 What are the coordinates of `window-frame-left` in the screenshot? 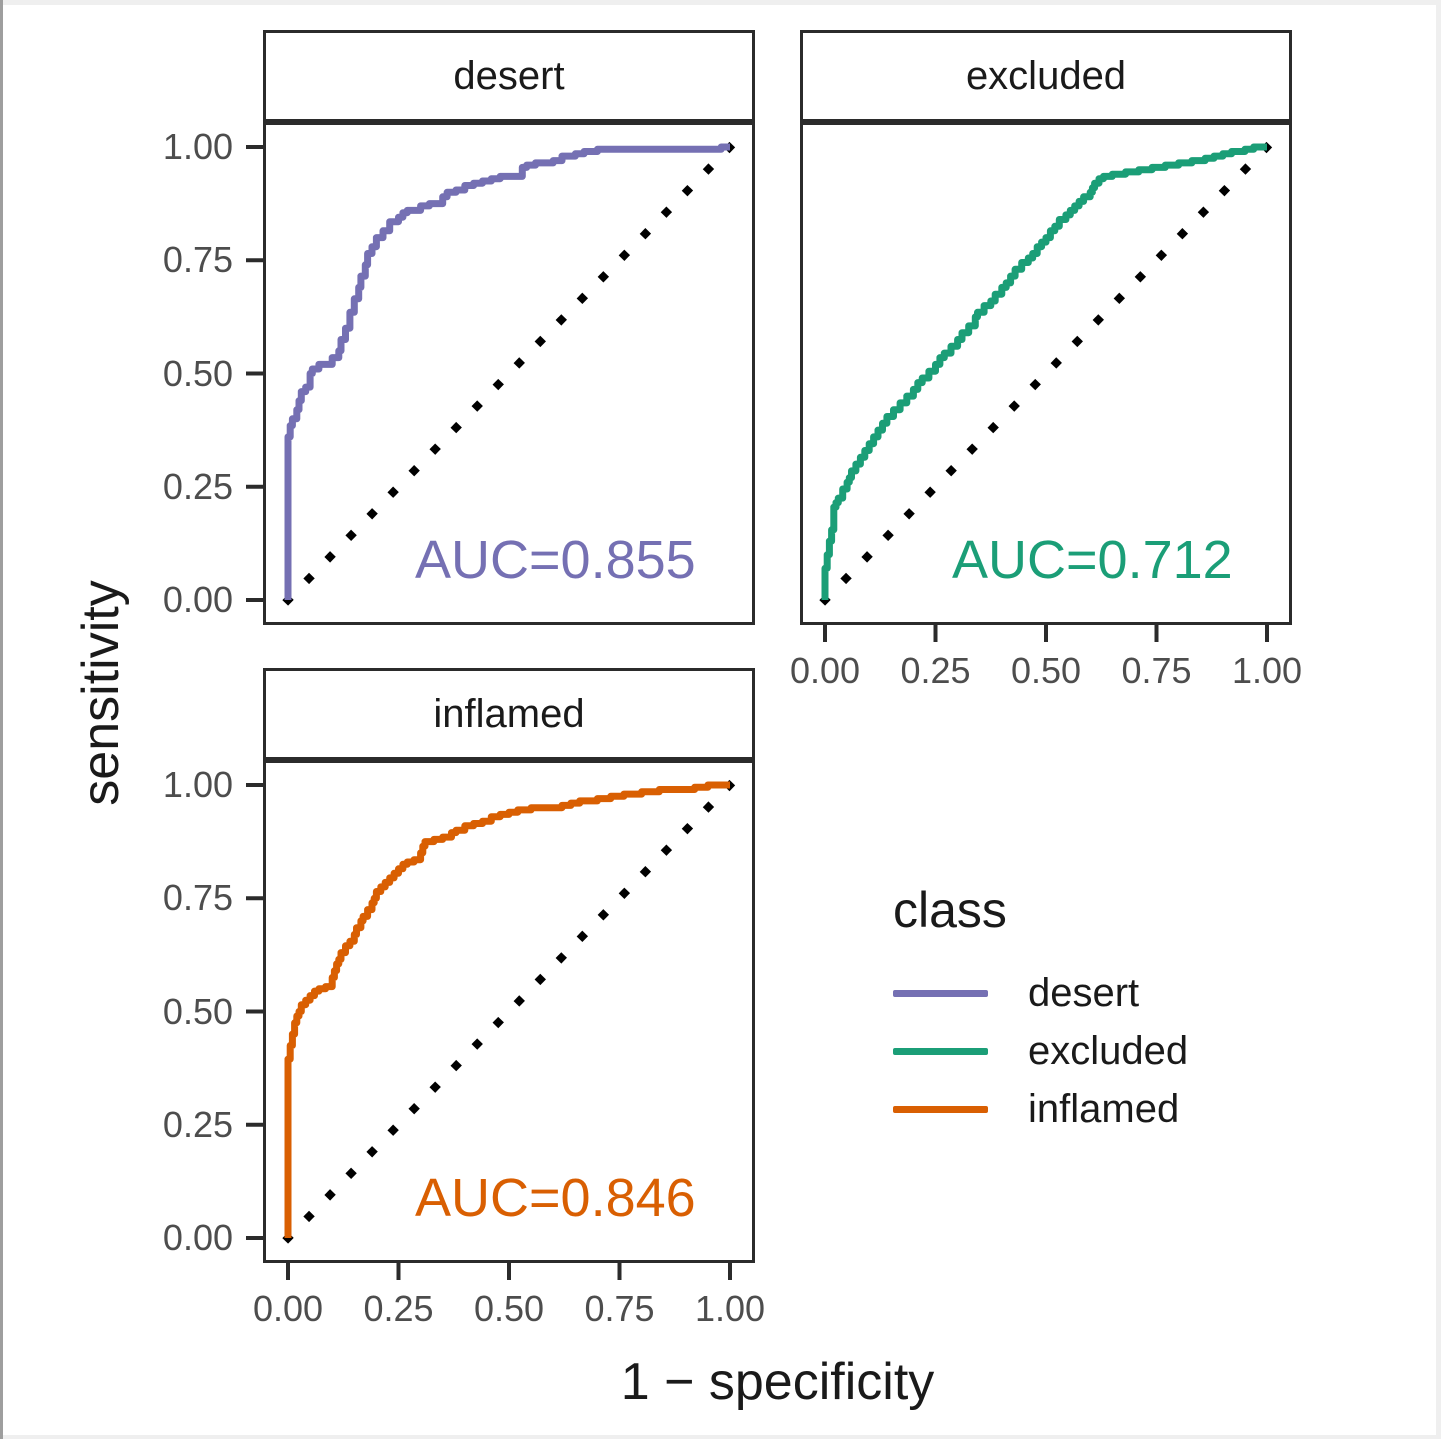 It's located at (1, 719).